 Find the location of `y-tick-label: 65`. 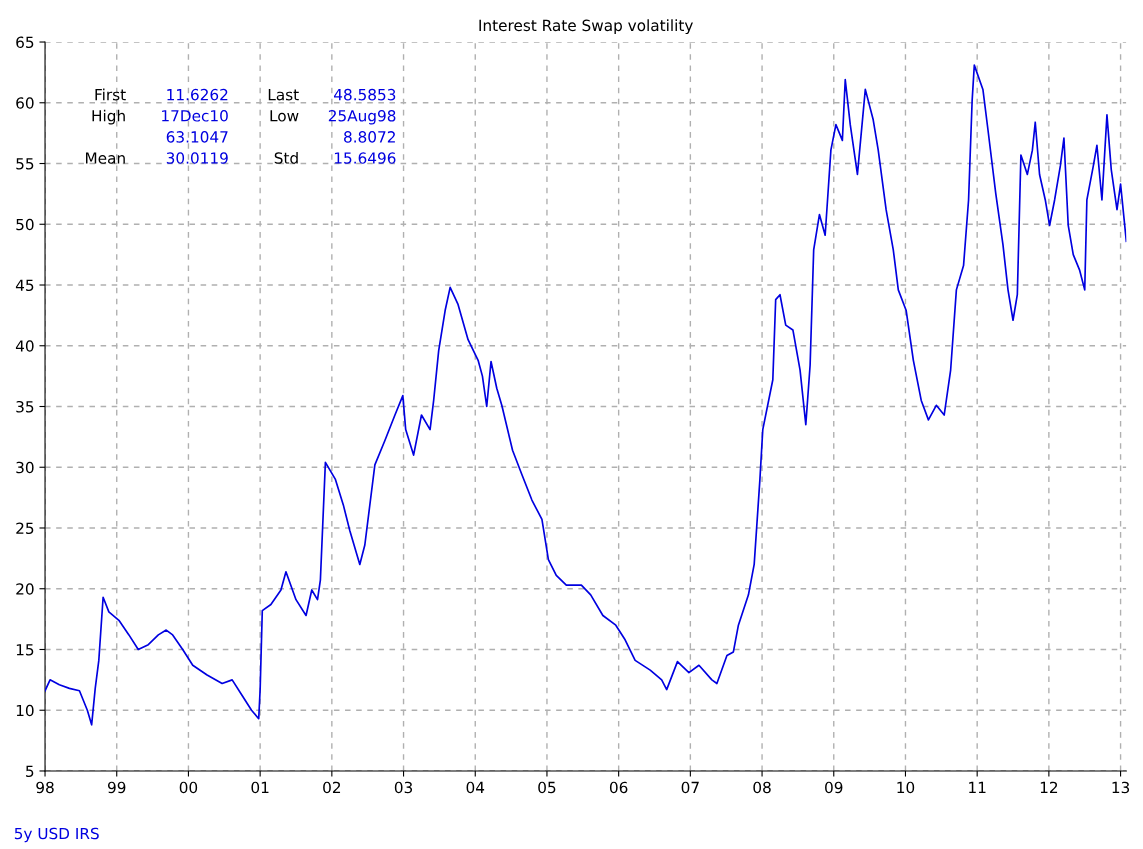

y-tick-label: 65 is located at coordinates (25, 42).